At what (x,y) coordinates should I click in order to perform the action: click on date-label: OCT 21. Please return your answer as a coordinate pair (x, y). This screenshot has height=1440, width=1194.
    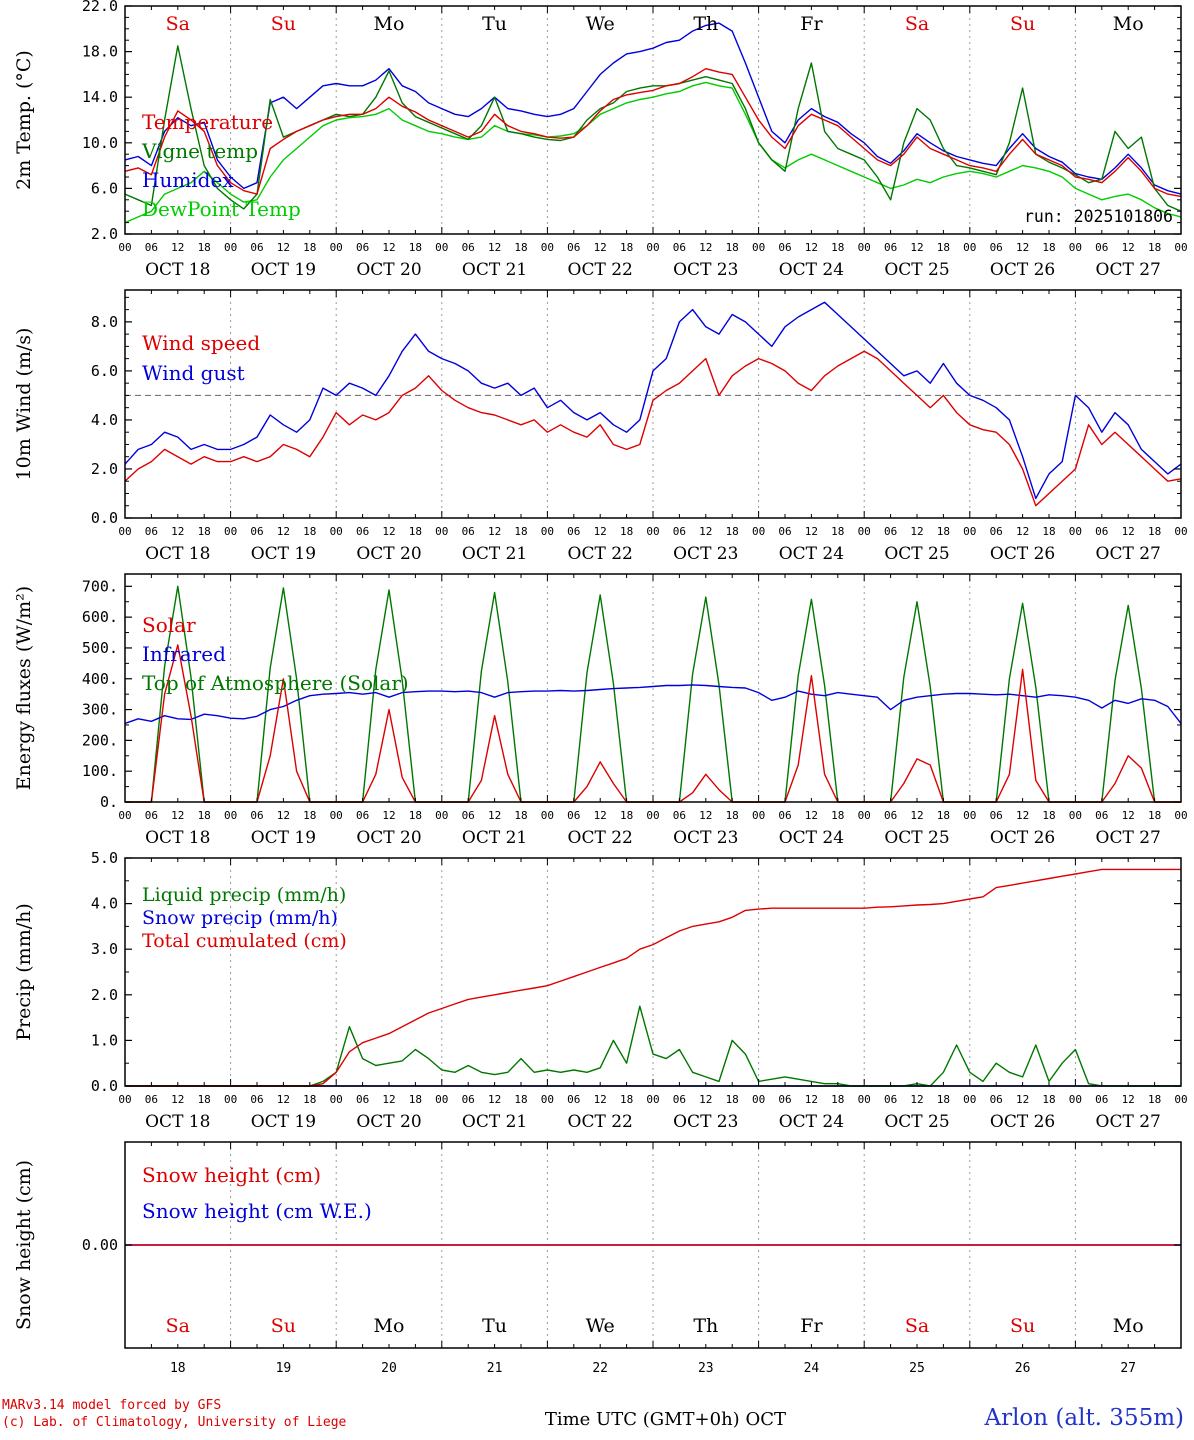
    Looking at the image, I should click on (494, 1122).